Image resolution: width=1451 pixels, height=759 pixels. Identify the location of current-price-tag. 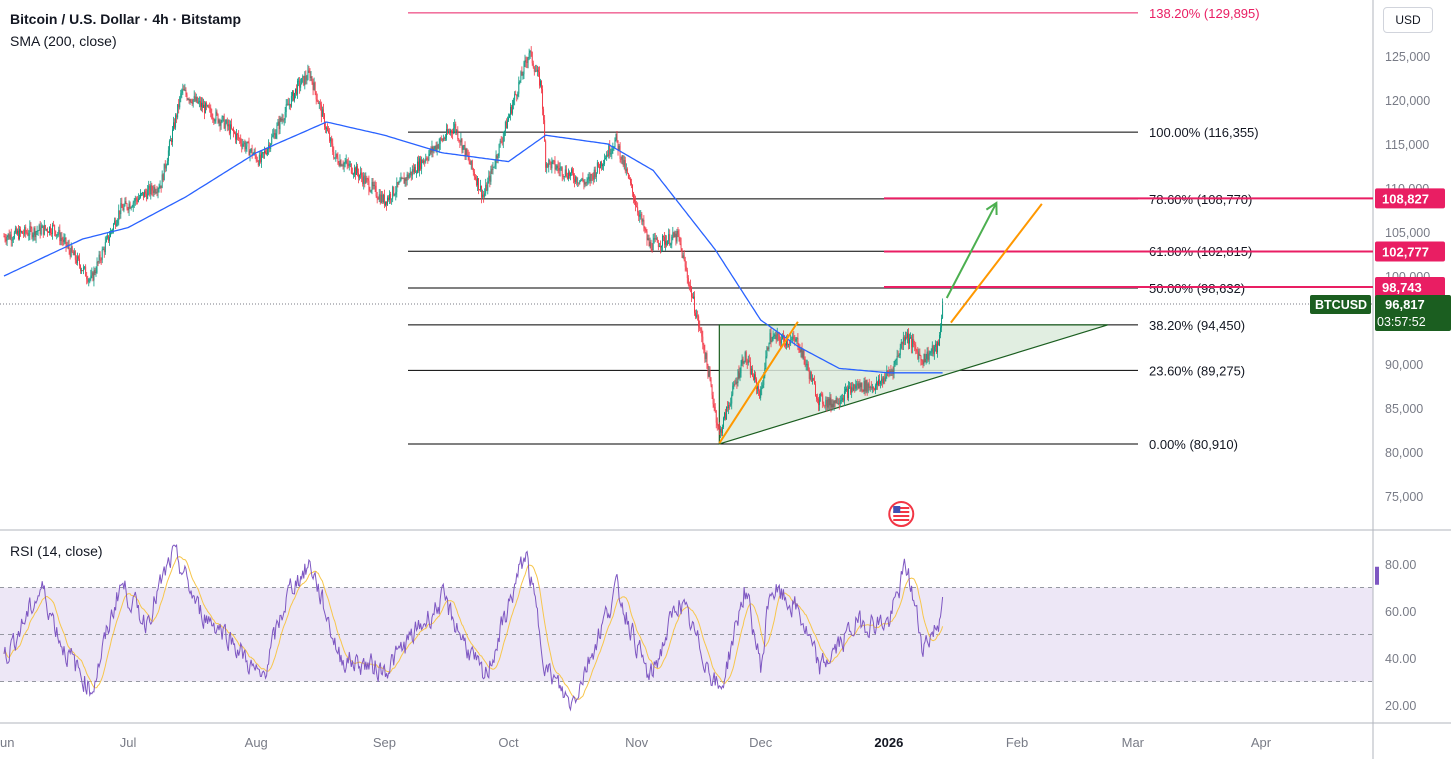
(1413, 313).